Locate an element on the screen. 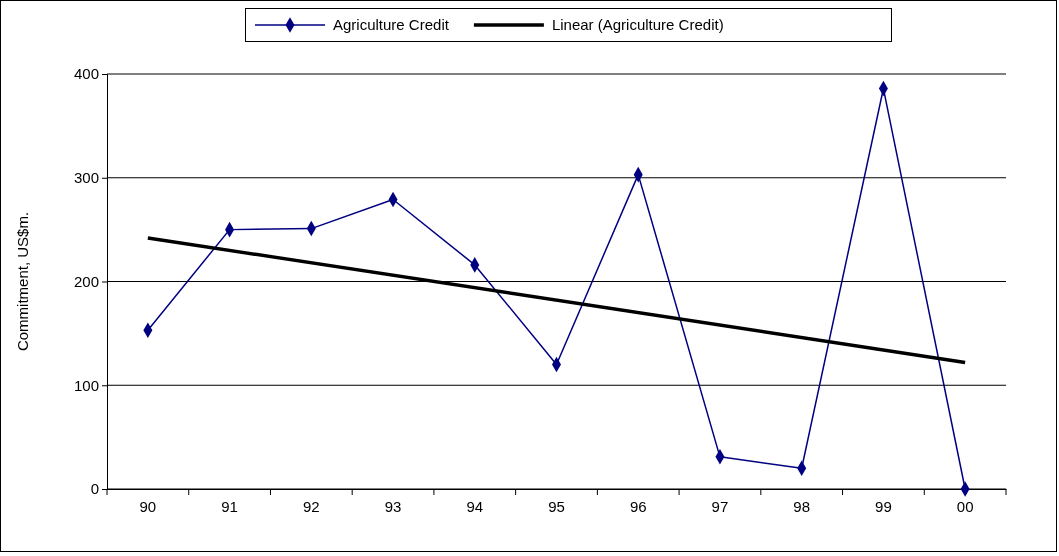  x-tick-label: 91 is located at coordinates (229, 506).